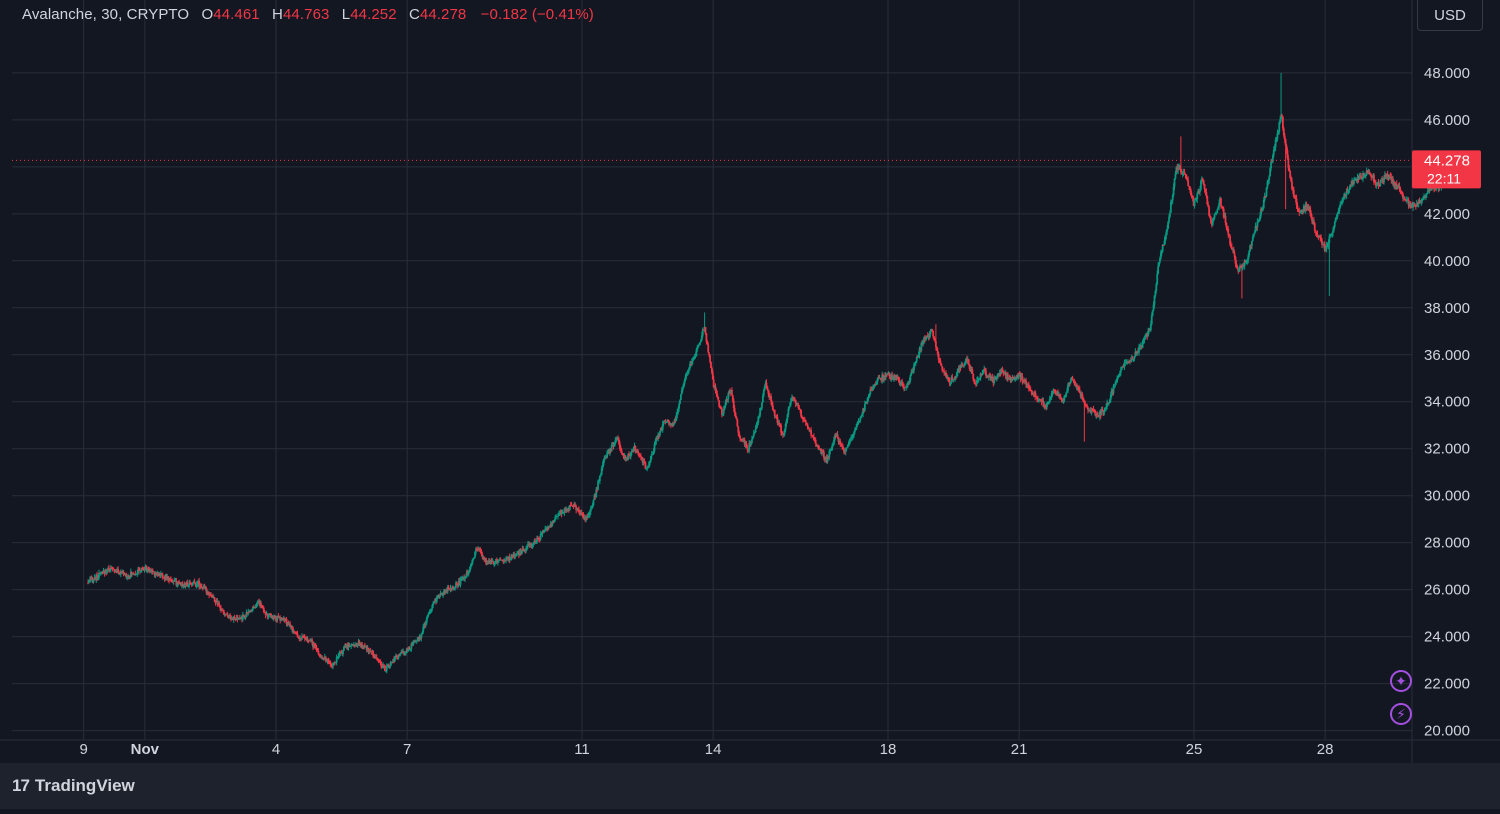 Image resolution: width=1500 pixels, height=814 pixels. What do you see at coordinates (1401, 681) in the screenshot?
I see `sparkle-icon: ✦` at bounding box center [1401, 681].